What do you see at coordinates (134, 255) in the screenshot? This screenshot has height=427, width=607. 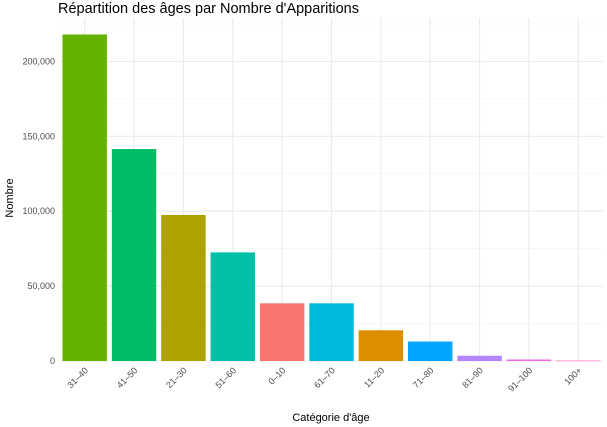 I see `bar-41–50` at bounding box center [134, 255].